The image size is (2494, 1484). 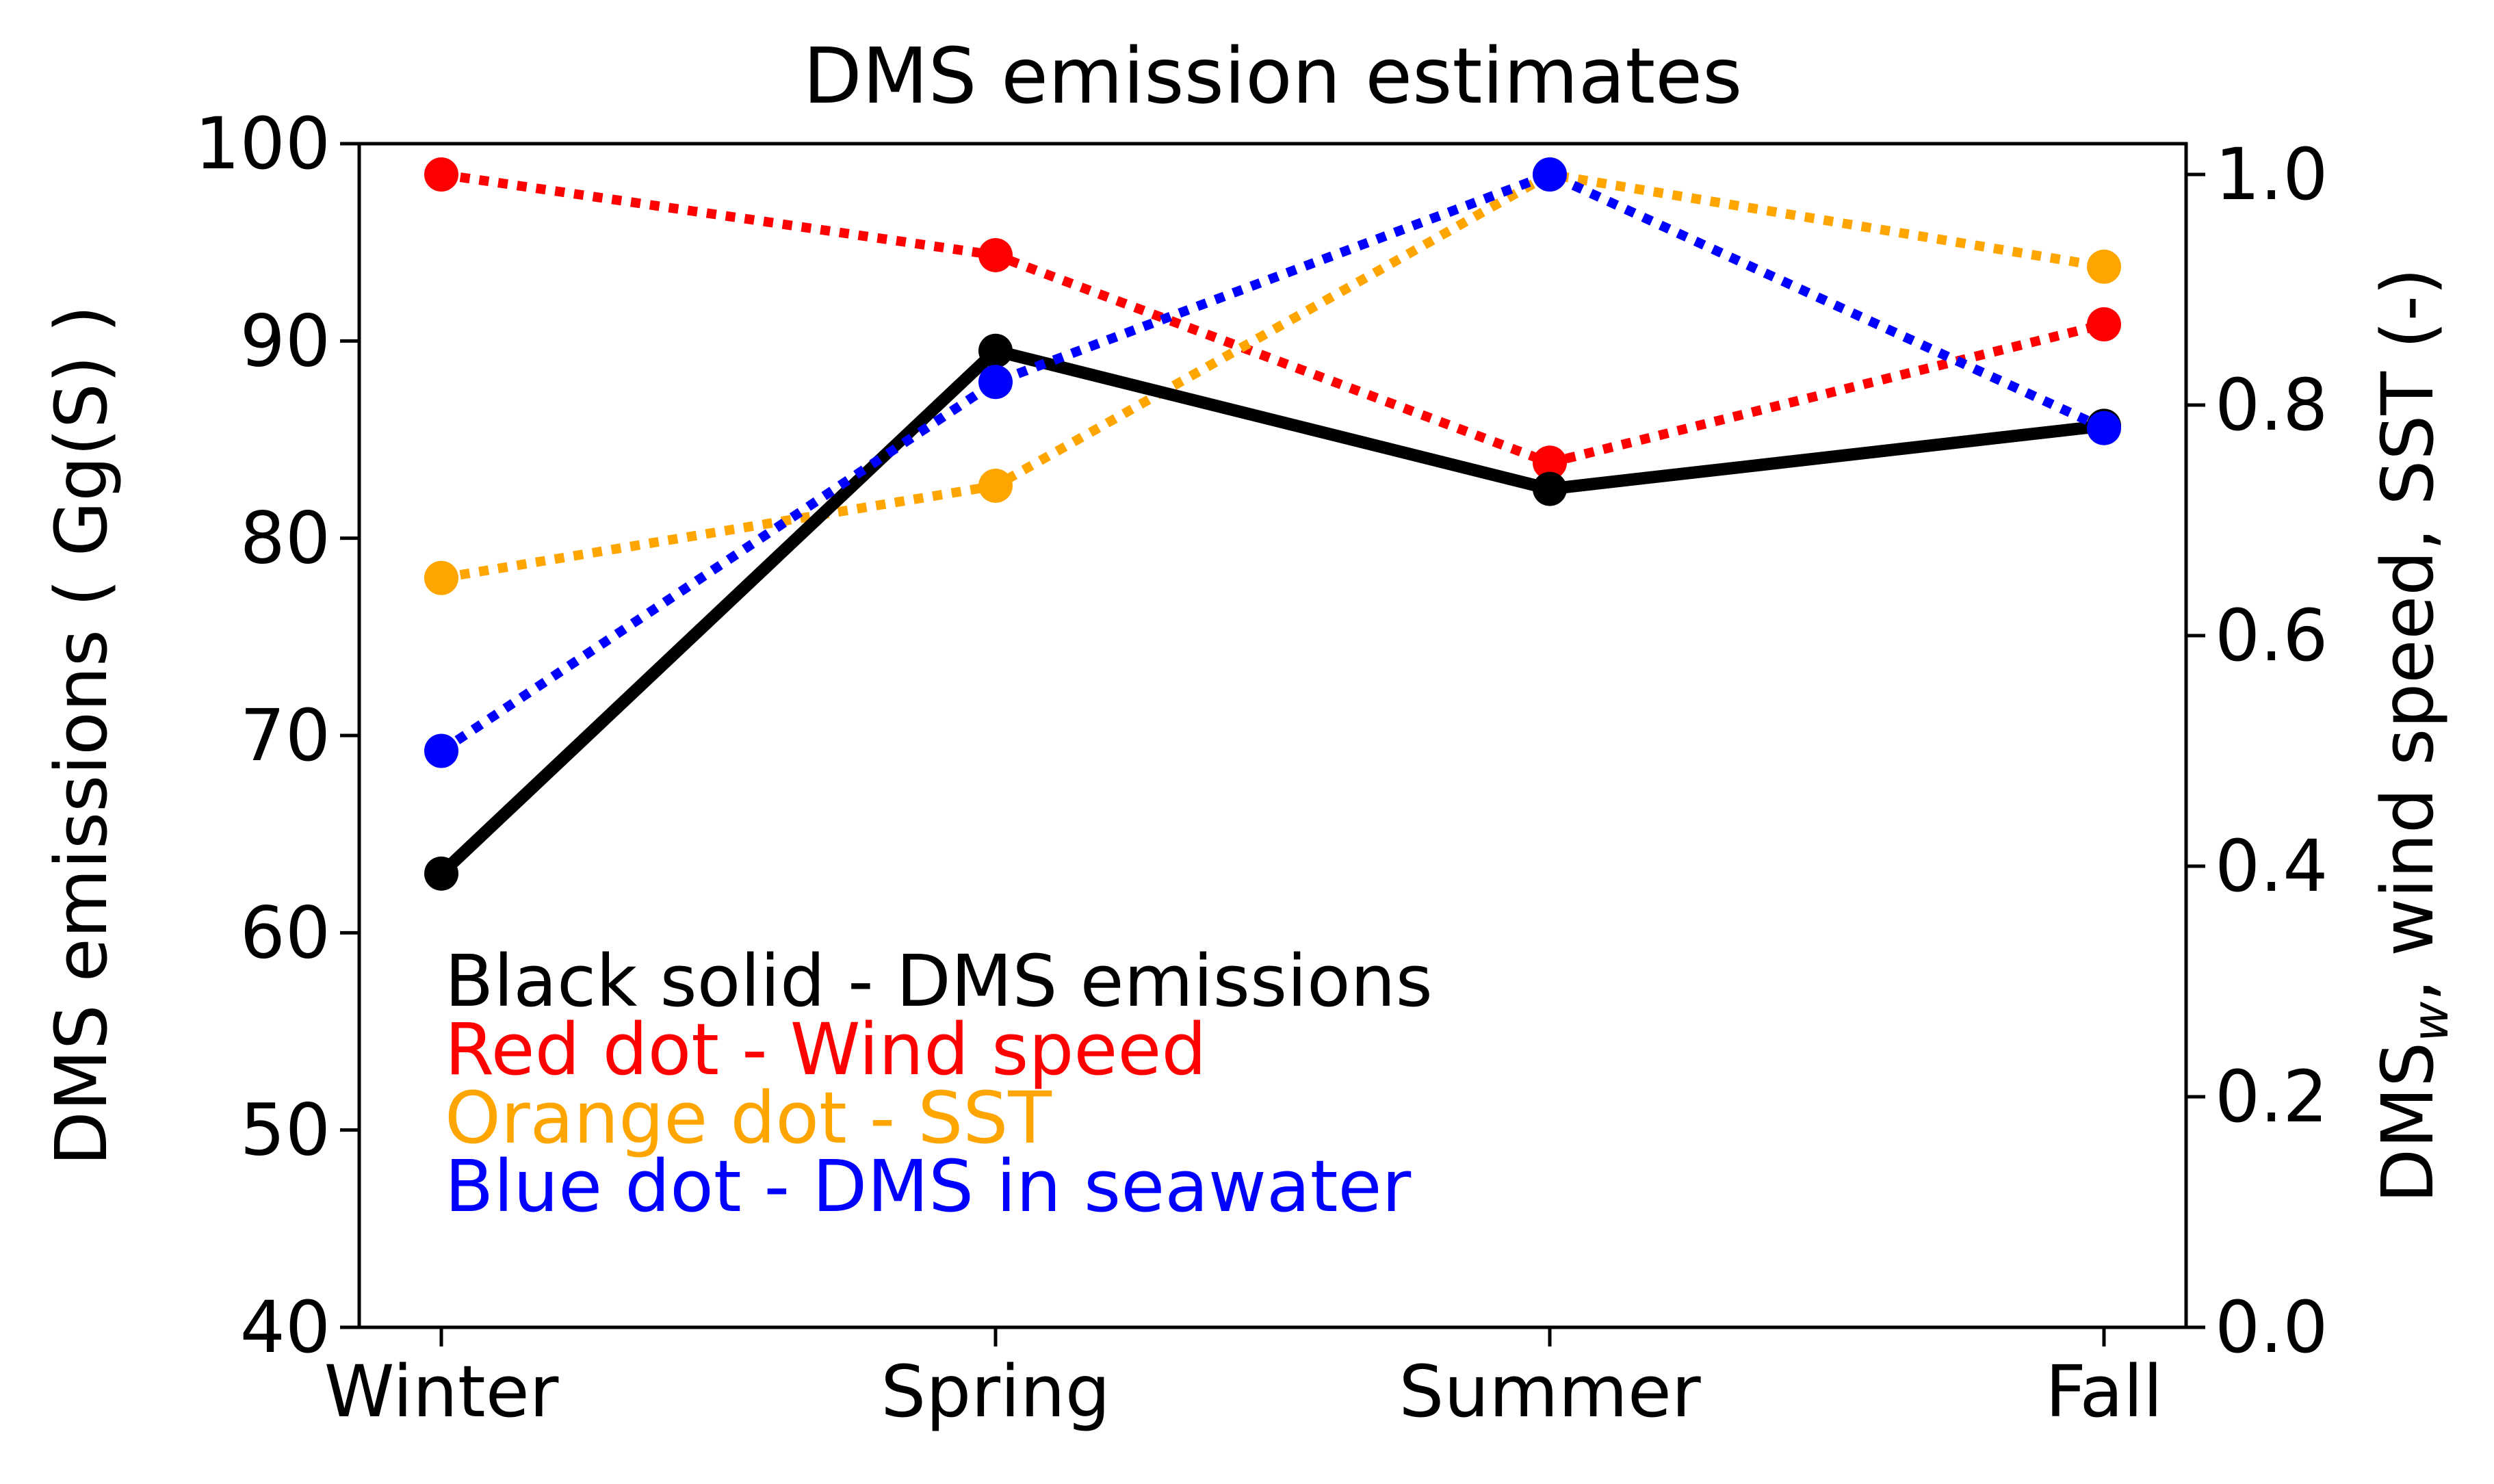 I want to click on x-tick-label: Winter, so click(x=441, y=1391).